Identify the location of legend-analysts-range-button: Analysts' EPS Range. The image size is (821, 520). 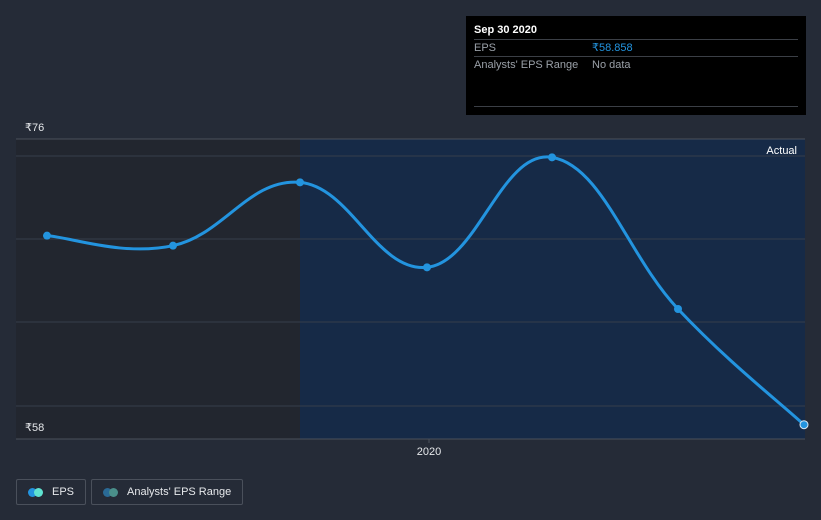
(167, 492).